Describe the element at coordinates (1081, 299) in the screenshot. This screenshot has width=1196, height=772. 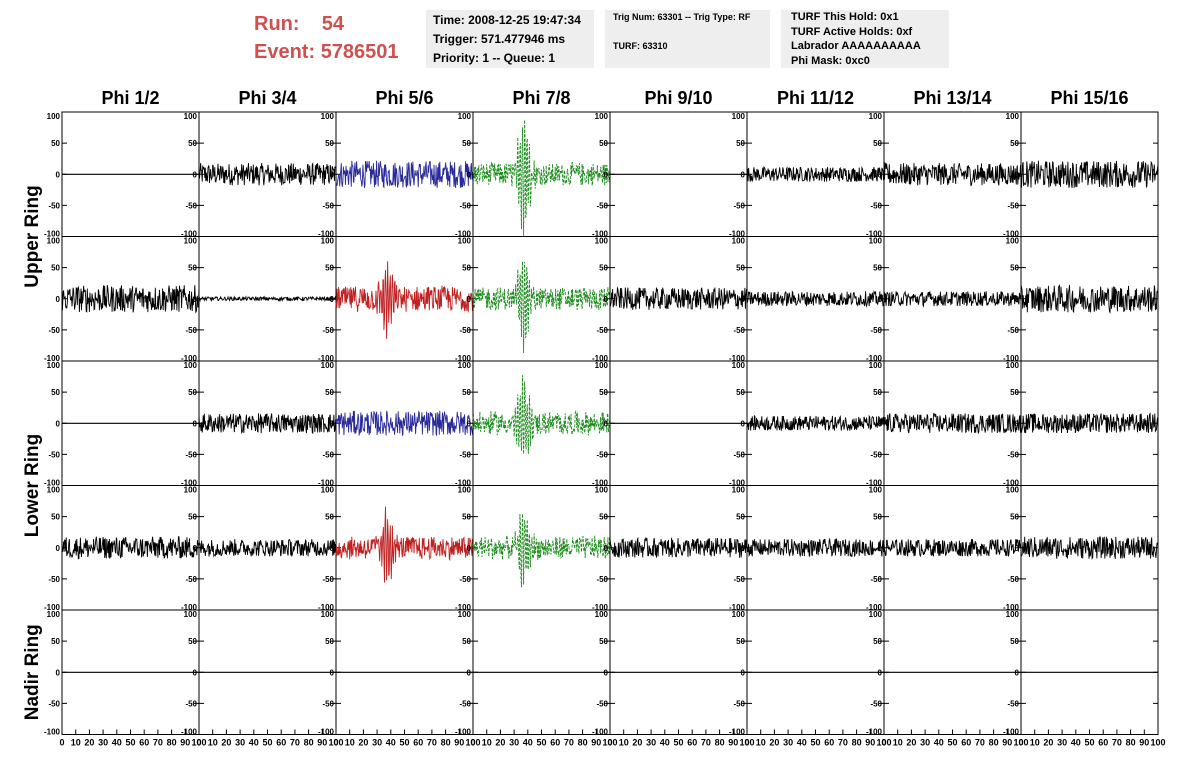
I see `panel-r2-c8: 100 50 0 -50 -100` at that location.